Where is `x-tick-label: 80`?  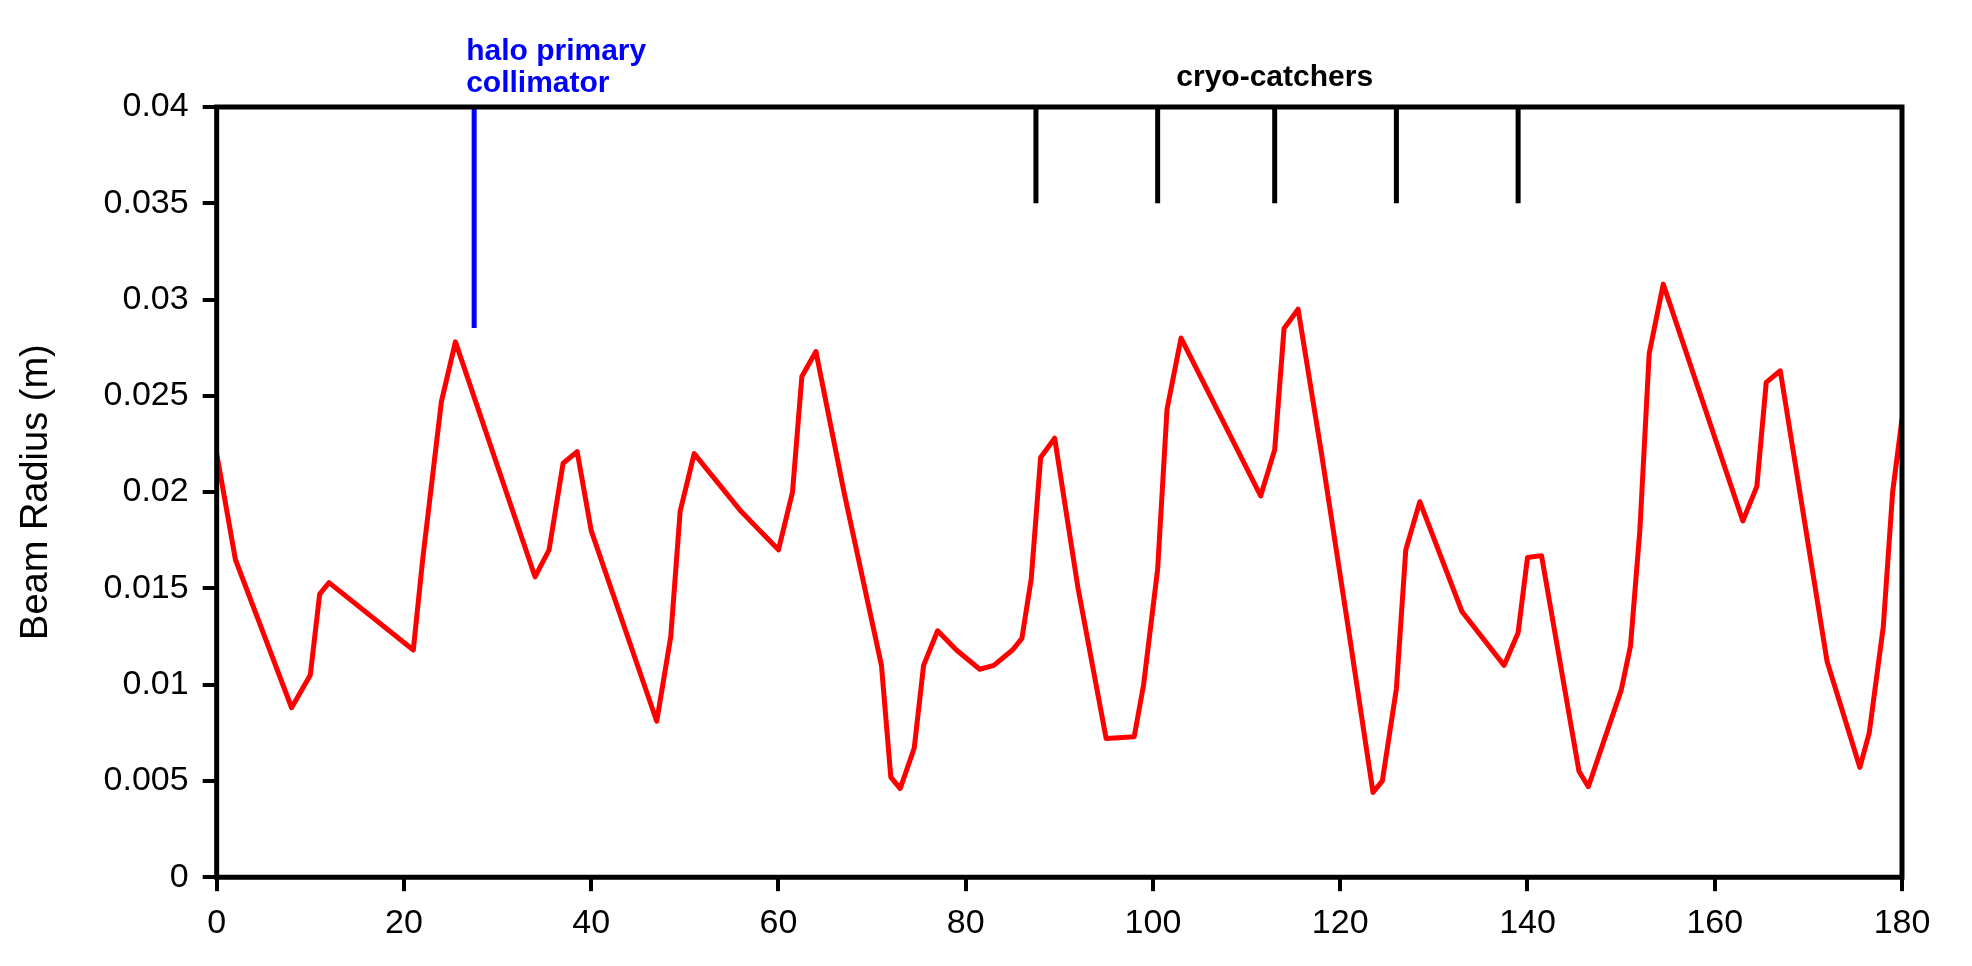 x-tick-label: 80 is located at coordinates (965, 920).